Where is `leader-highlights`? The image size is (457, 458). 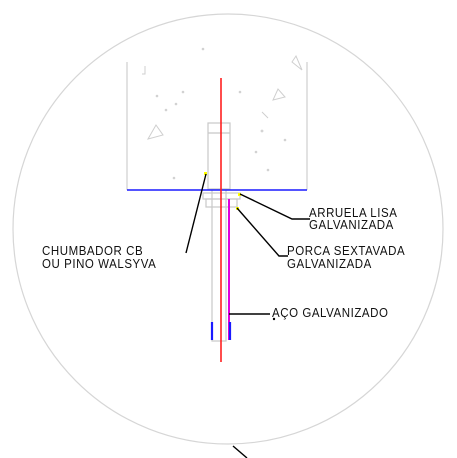
leader-highlights is located at coordinates (222, 191).